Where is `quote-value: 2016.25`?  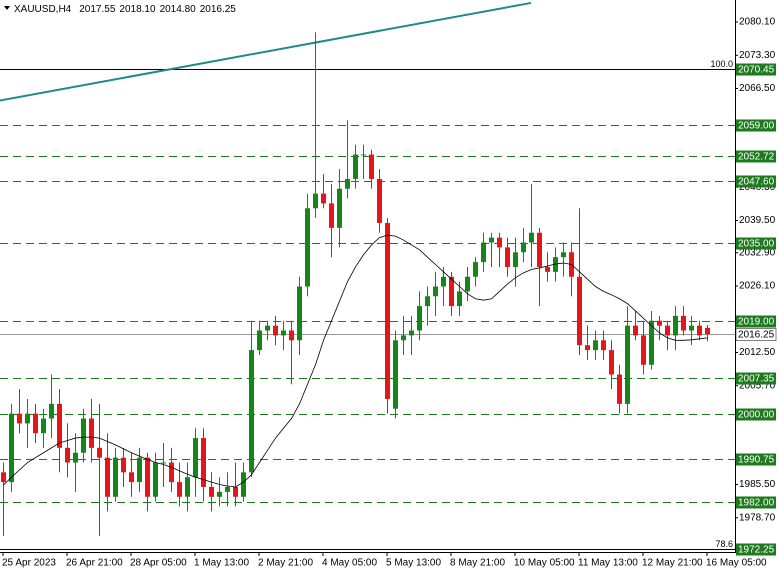 quote-value: 2016.25 is located at coordinates (218, 9).